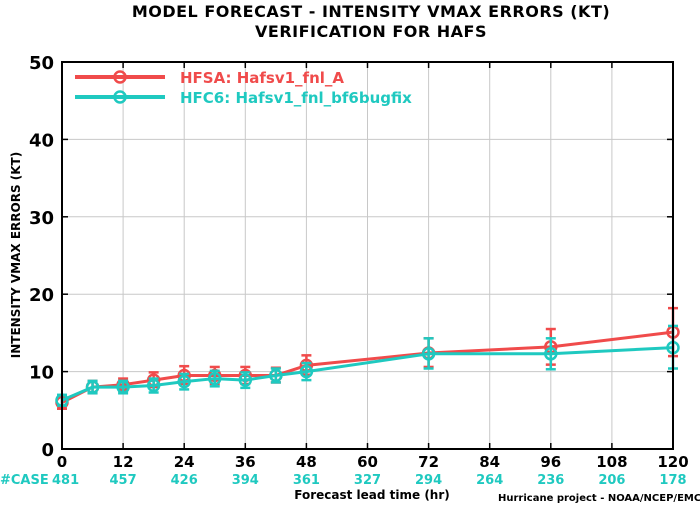 The height and width of the screenshot is (506, 700). I want to click on x-tick-label: 60, so click(367, 462).